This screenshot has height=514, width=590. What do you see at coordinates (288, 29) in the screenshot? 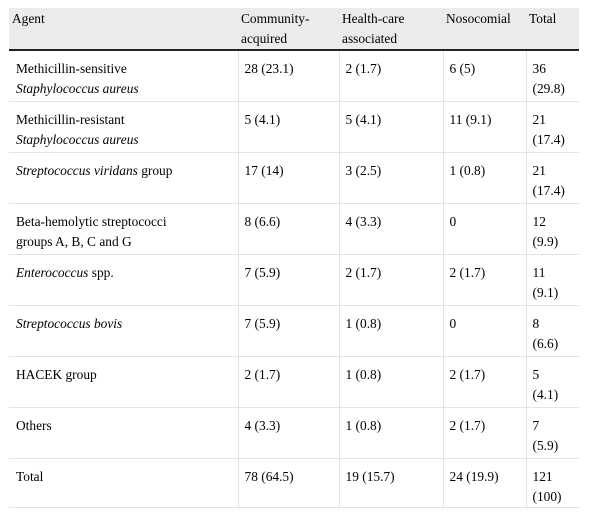
I see `header-community-acquired: Community-acquired` at bounding box center [288, 29].